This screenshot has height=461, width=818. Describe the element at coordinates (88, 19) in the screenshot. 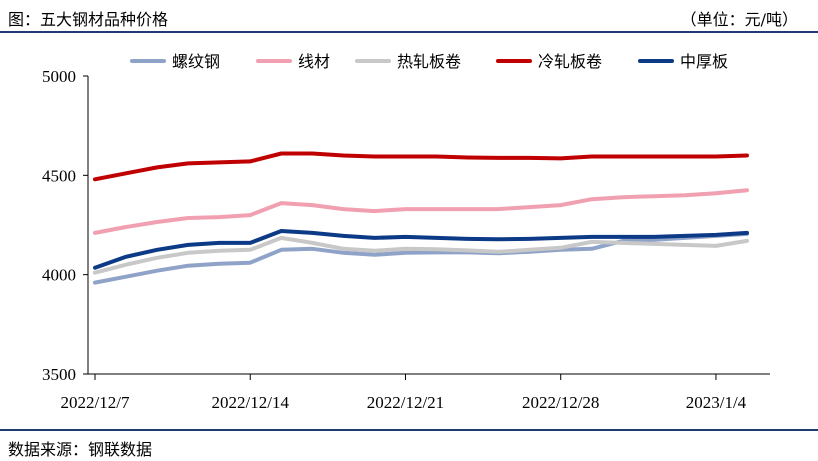

I see `figure-title: 图：五大钢材品种价格` at that location.